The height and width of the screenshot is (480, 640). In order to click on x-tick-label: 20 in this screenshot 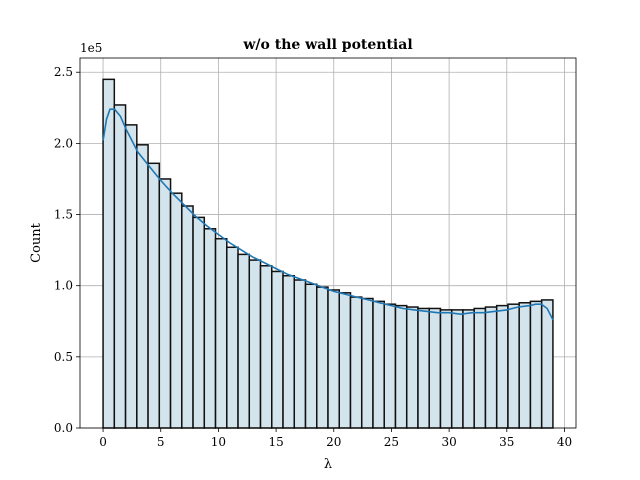, I will do `click(333, 442)`.